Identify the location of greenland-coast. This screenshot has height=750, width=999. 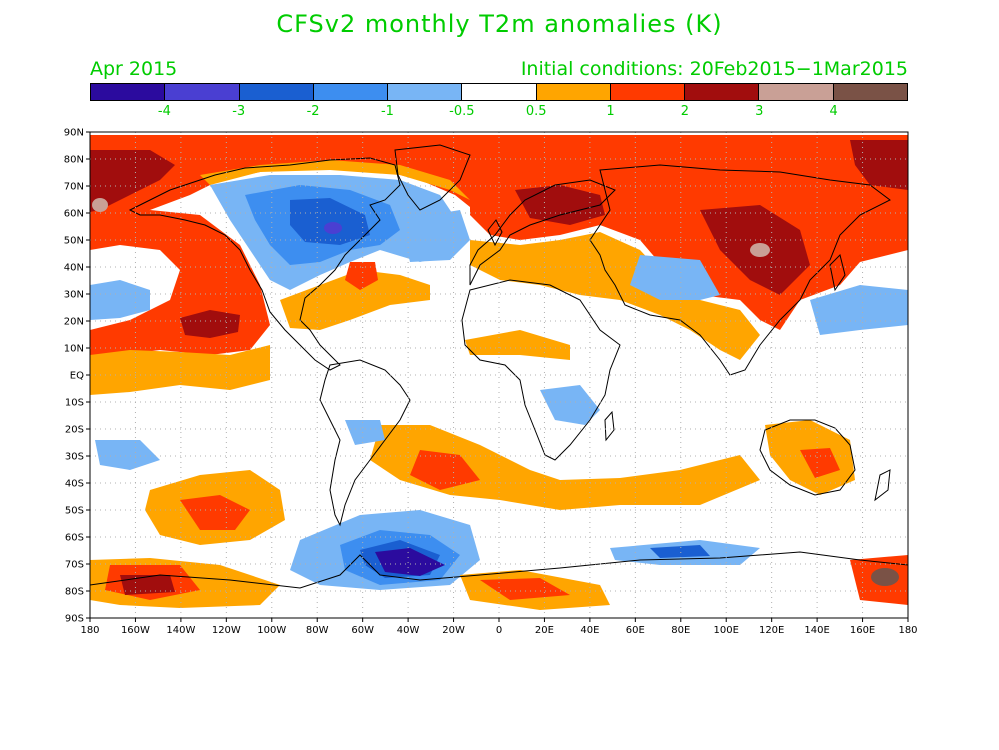
(432, 177).